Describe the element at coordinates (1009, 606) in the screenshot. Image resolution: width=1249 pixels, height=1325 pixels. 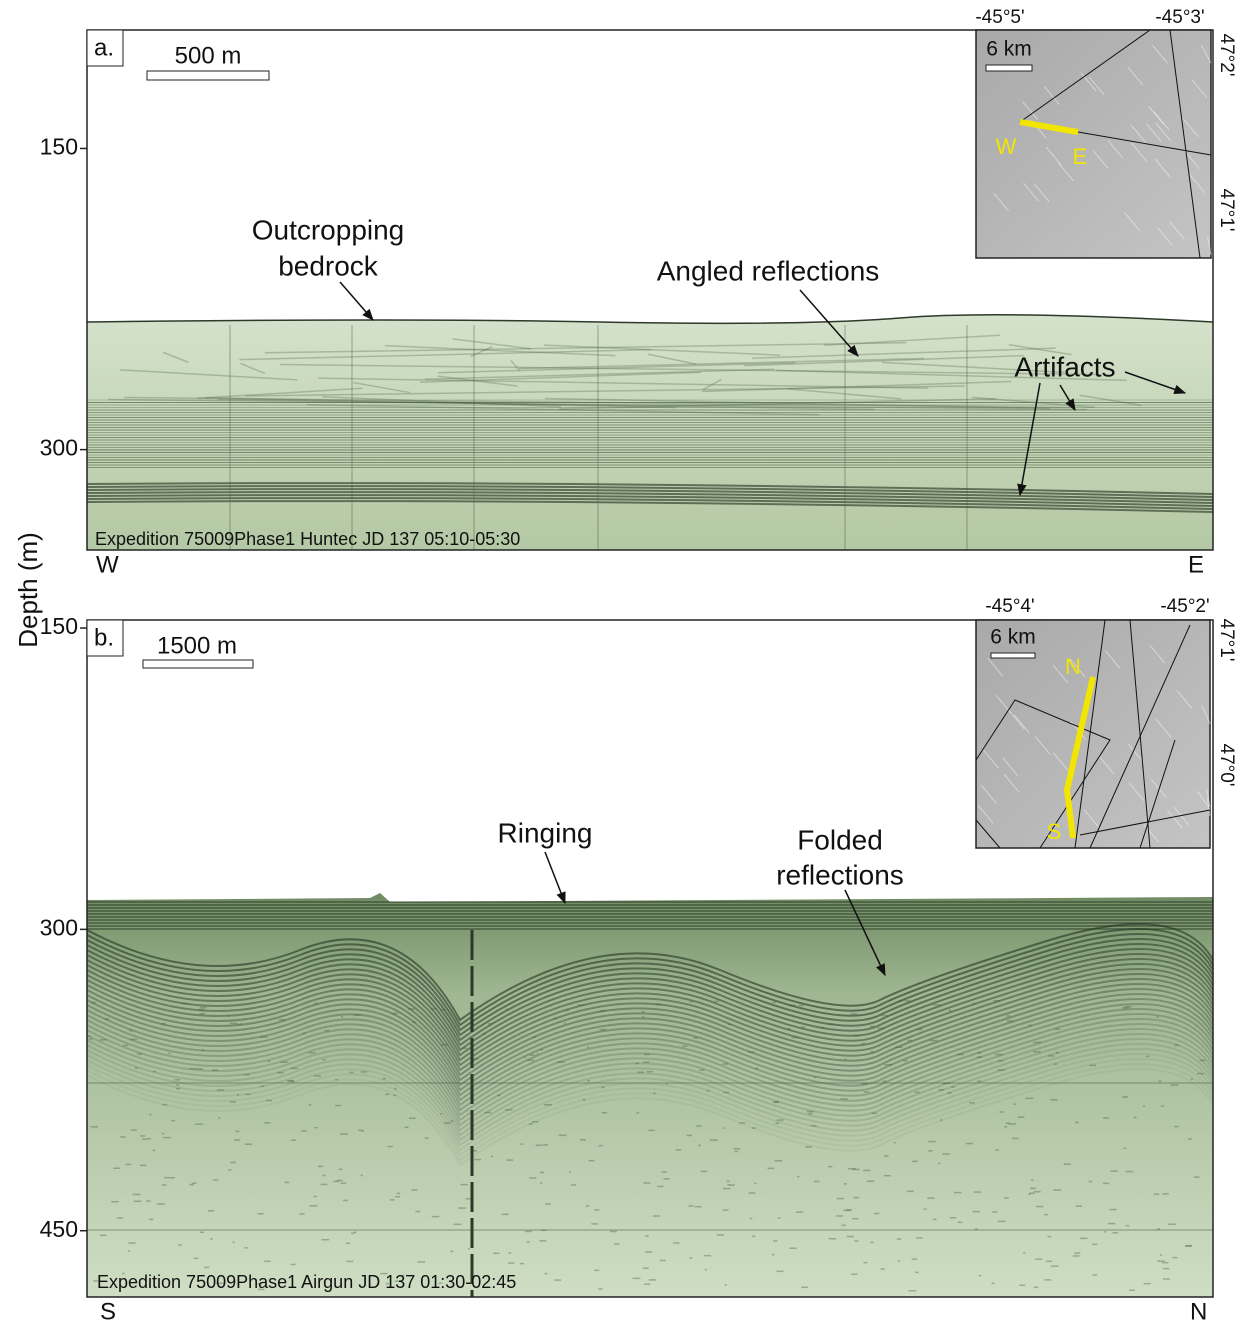
I see `lon-tick-label: -45°4'` at that location.